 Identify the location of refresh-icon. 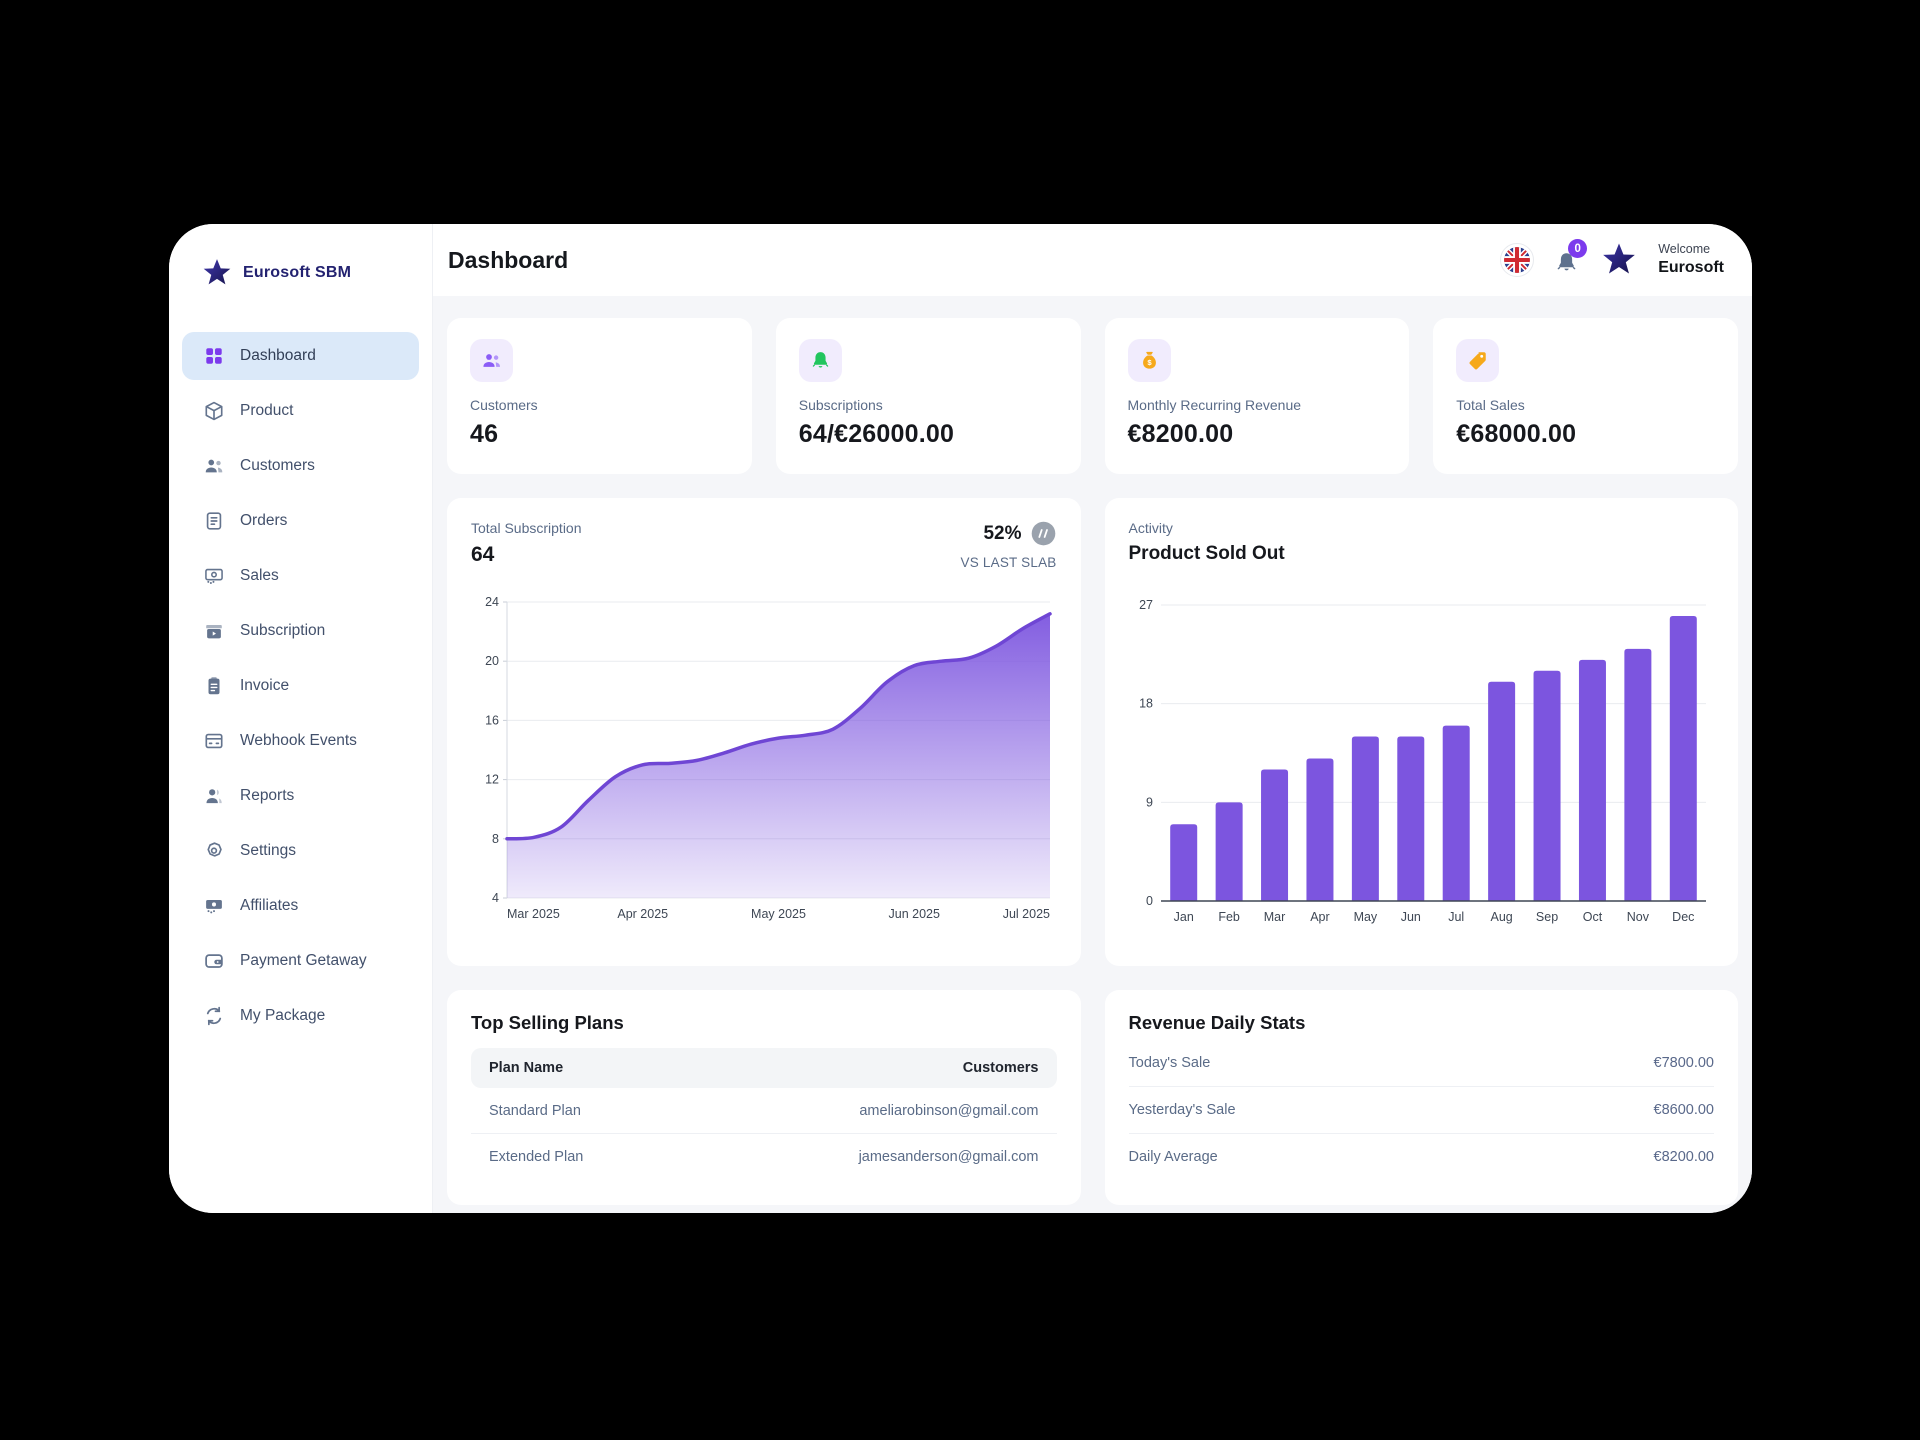
(214, 1016).